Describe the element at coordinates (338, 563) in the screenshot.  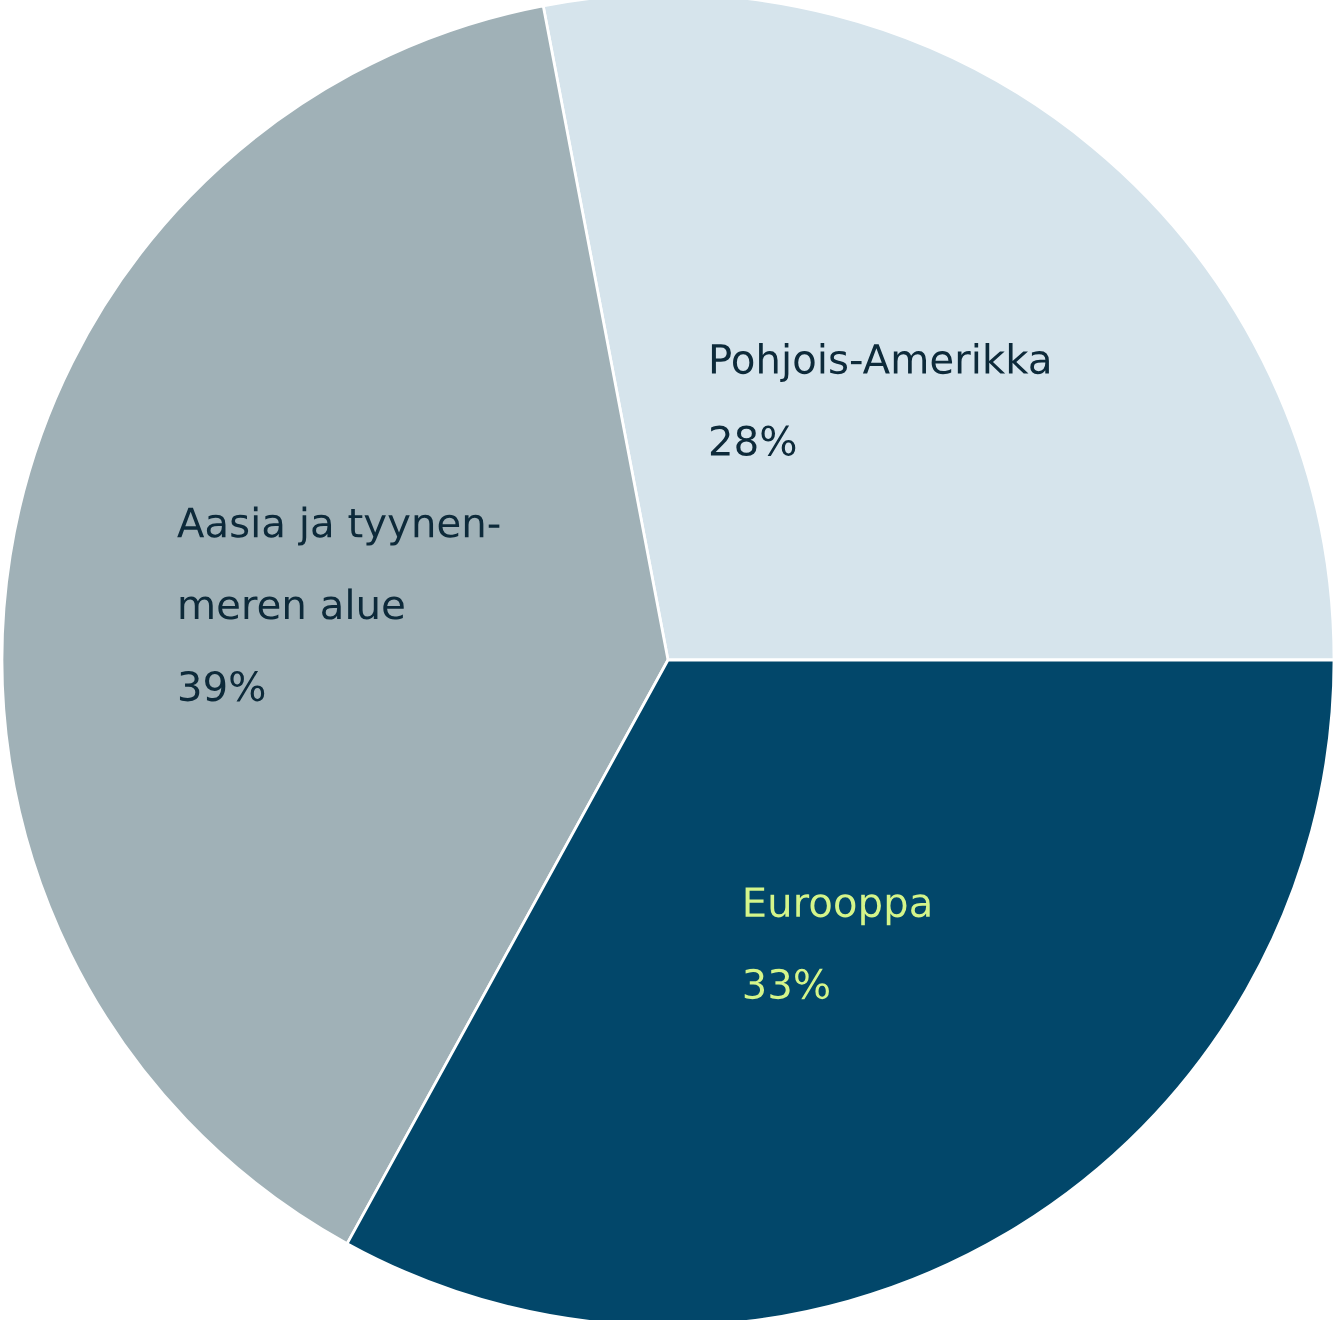
I see `slice-label: Aasia ja tyynen- meren alue` at that location.